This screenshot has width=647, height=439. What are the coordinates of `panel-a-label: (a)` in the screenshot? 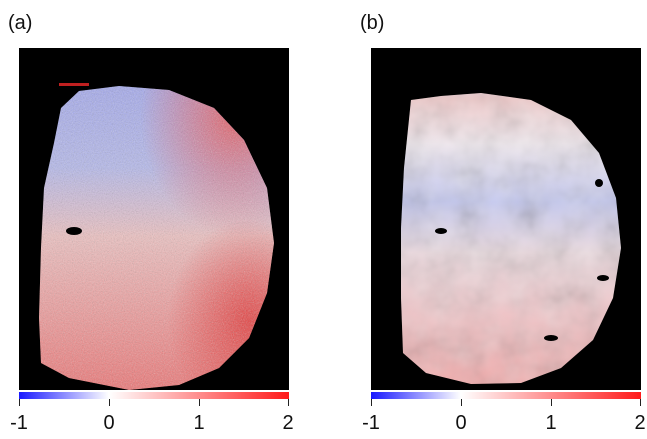 It's located at (20, 23).